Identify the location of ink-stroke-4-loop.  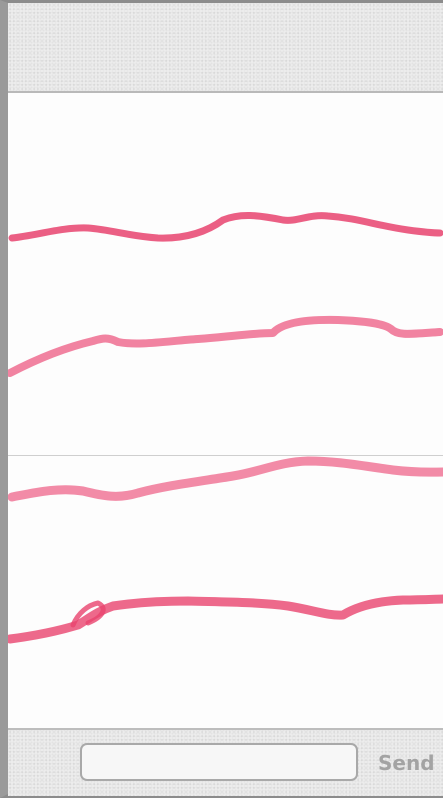
(88, 614).